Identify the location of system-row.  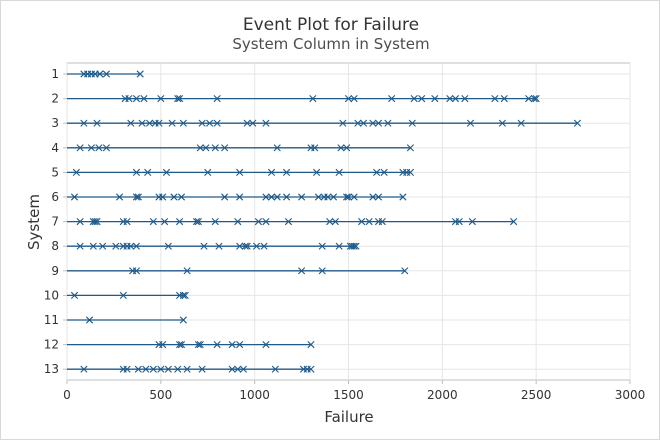
(105, 74).